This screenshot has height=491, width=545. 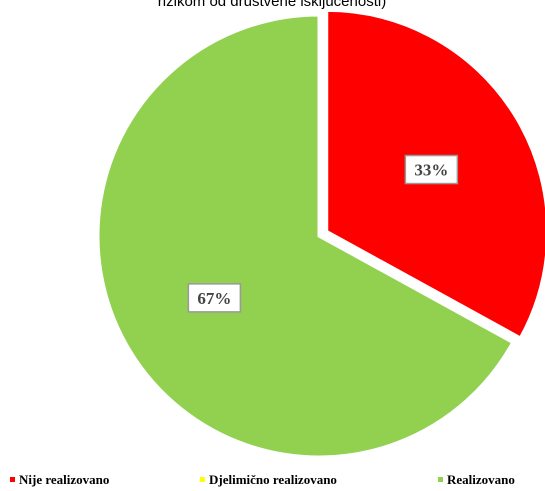 What do you see at coordinates (272, 5) in the screenshot?
I see `chart-title: rizikom od društvene isključenosti)` at bounding box center [272, 5].